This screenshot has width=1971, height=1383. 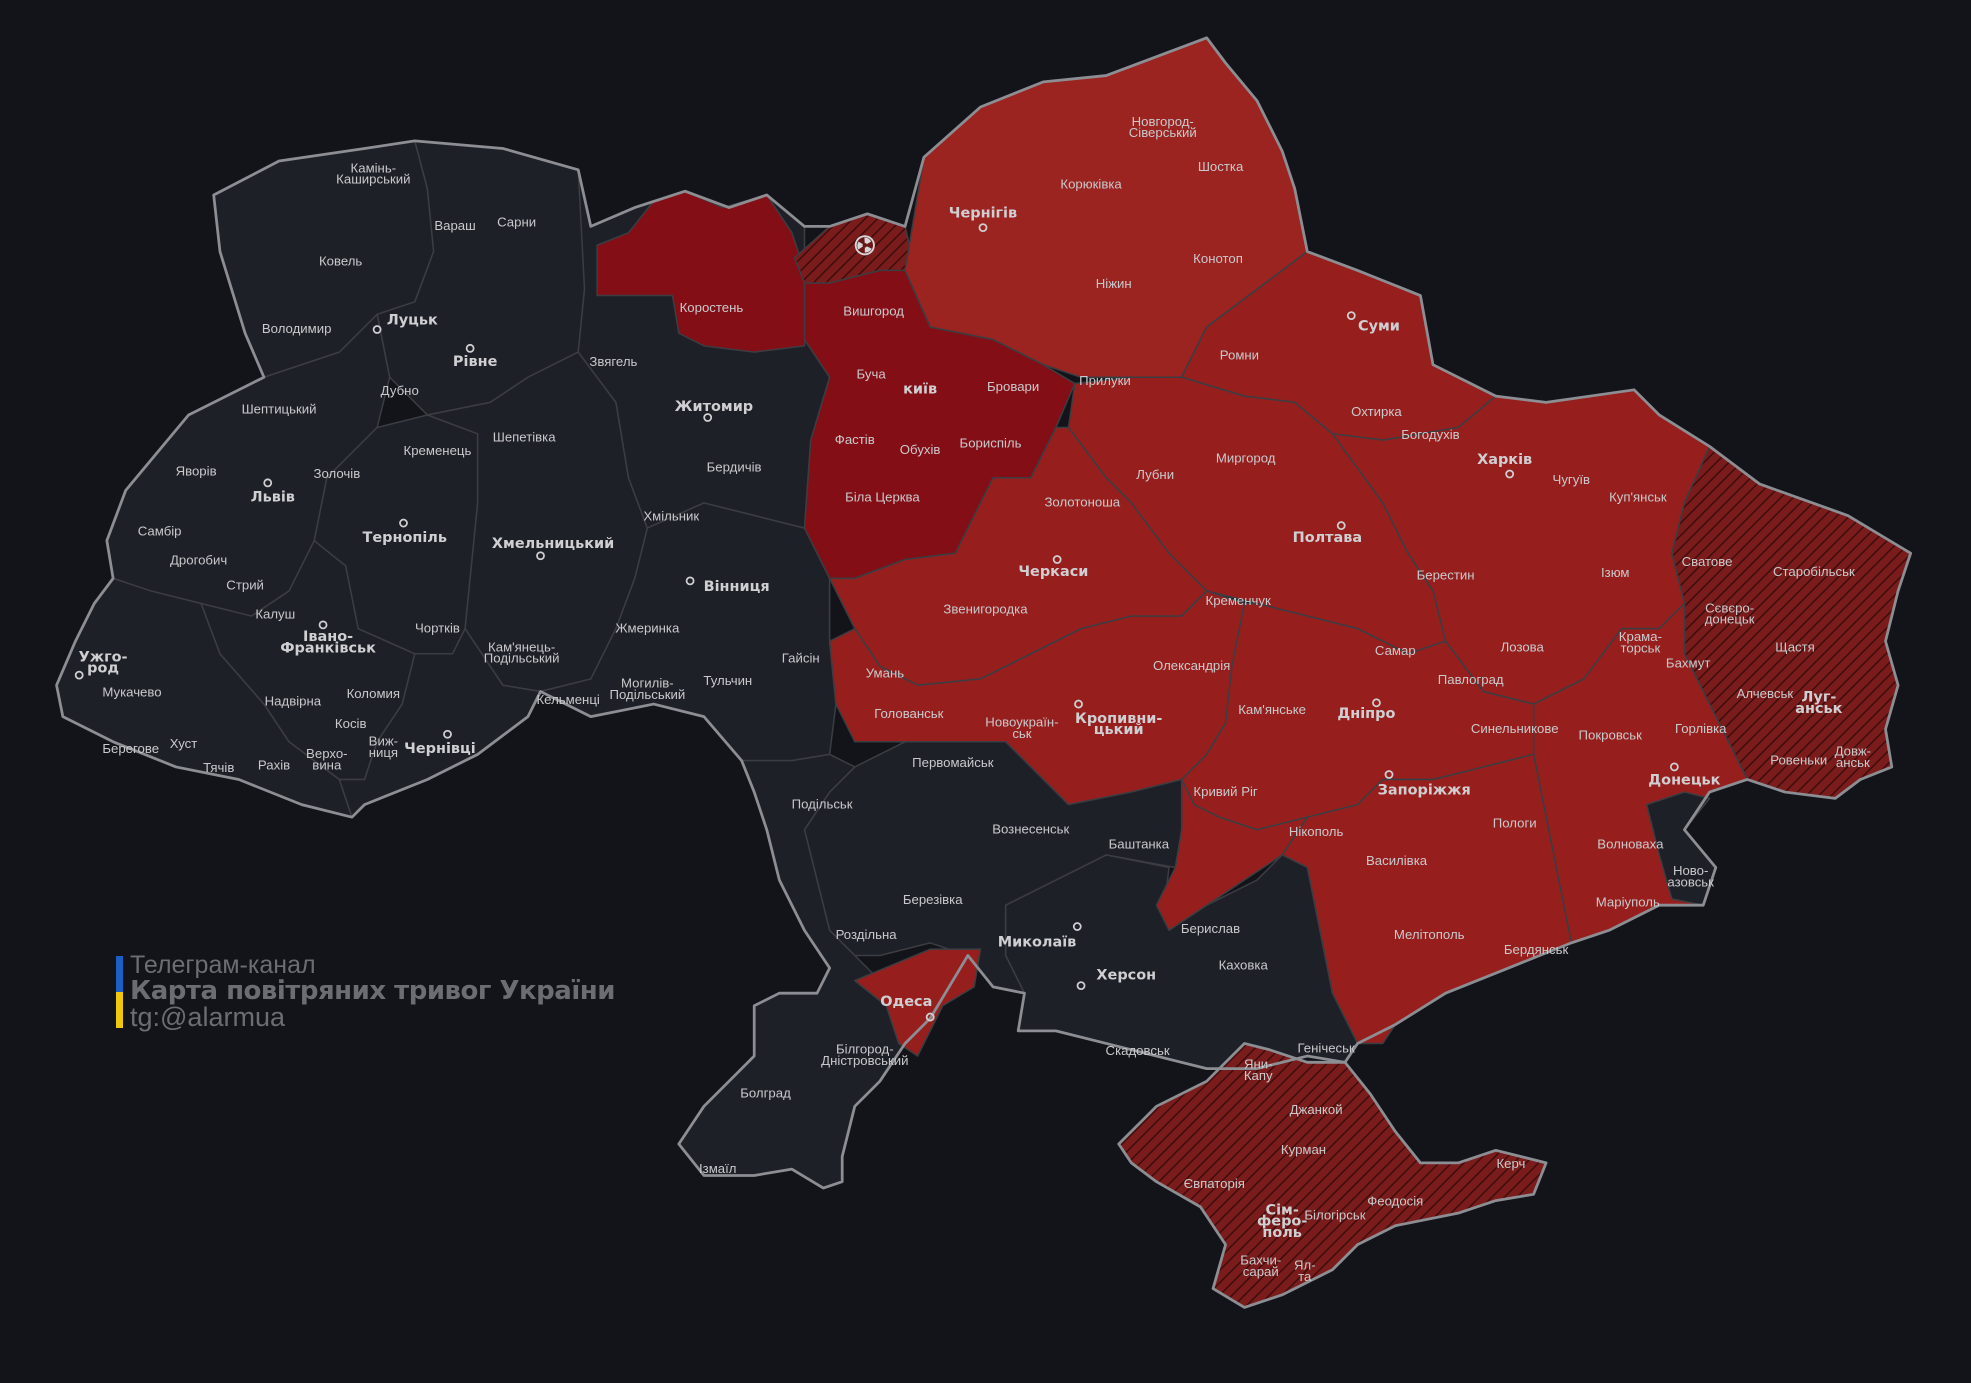 What do you see at coordinates (223, 965) in the screenshot?
I see `legend-channel-label: Телеграм-канал` at bounding box center [223, 965].